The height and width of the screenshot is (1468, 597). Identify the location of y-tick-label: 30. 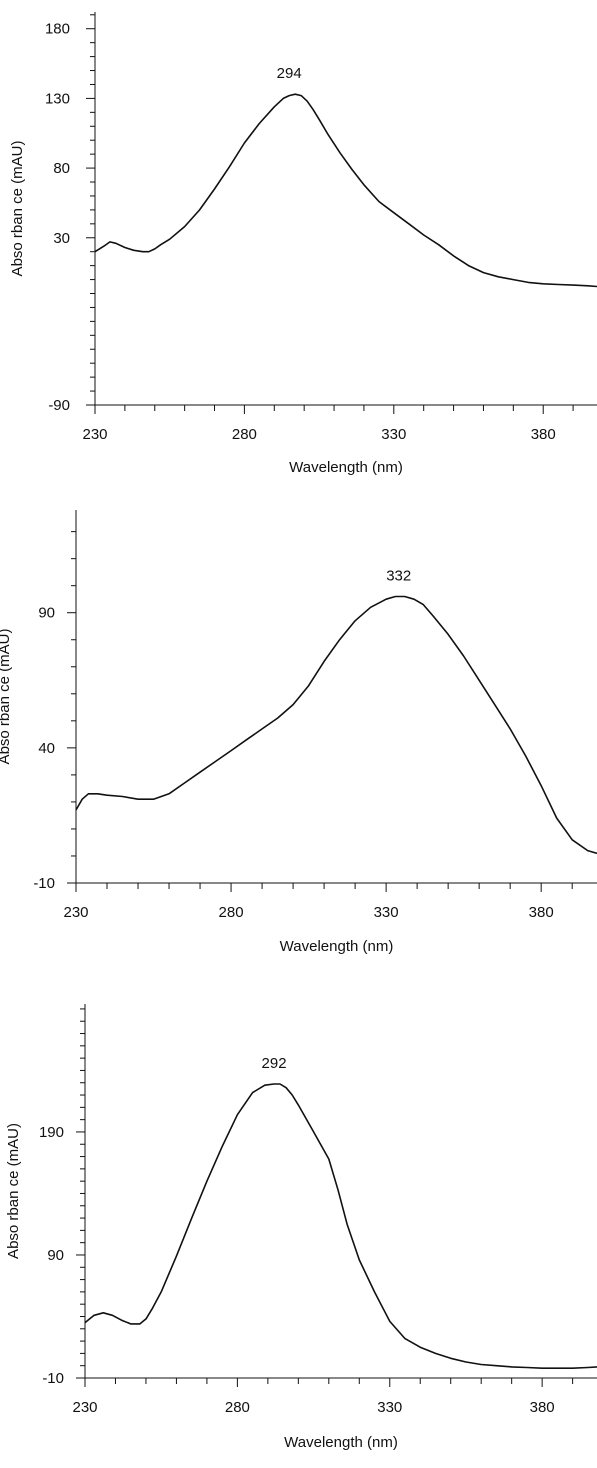
(61, 238).